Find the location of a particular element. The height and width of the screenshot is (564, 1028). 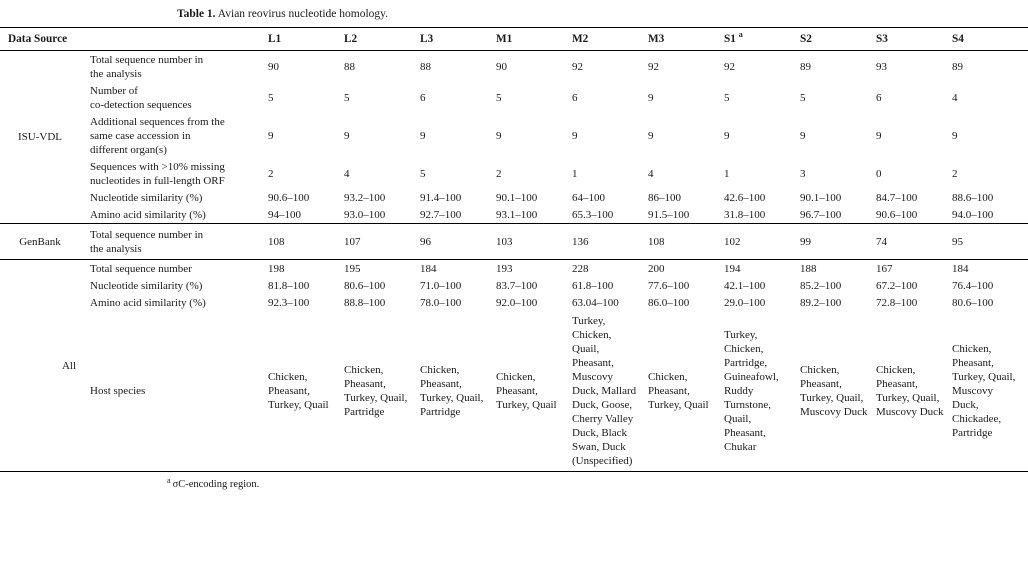

data-cell-S1: 9 is located at coordinates (727, 135).